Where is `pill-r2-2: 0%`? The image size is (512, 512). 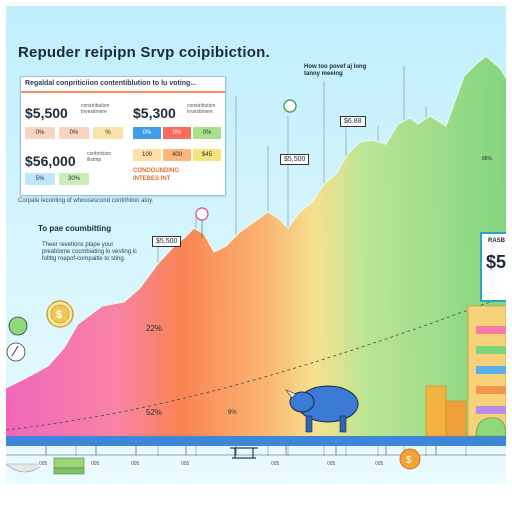 pill-r2-2: 0% is located at coordinates (177, 133).